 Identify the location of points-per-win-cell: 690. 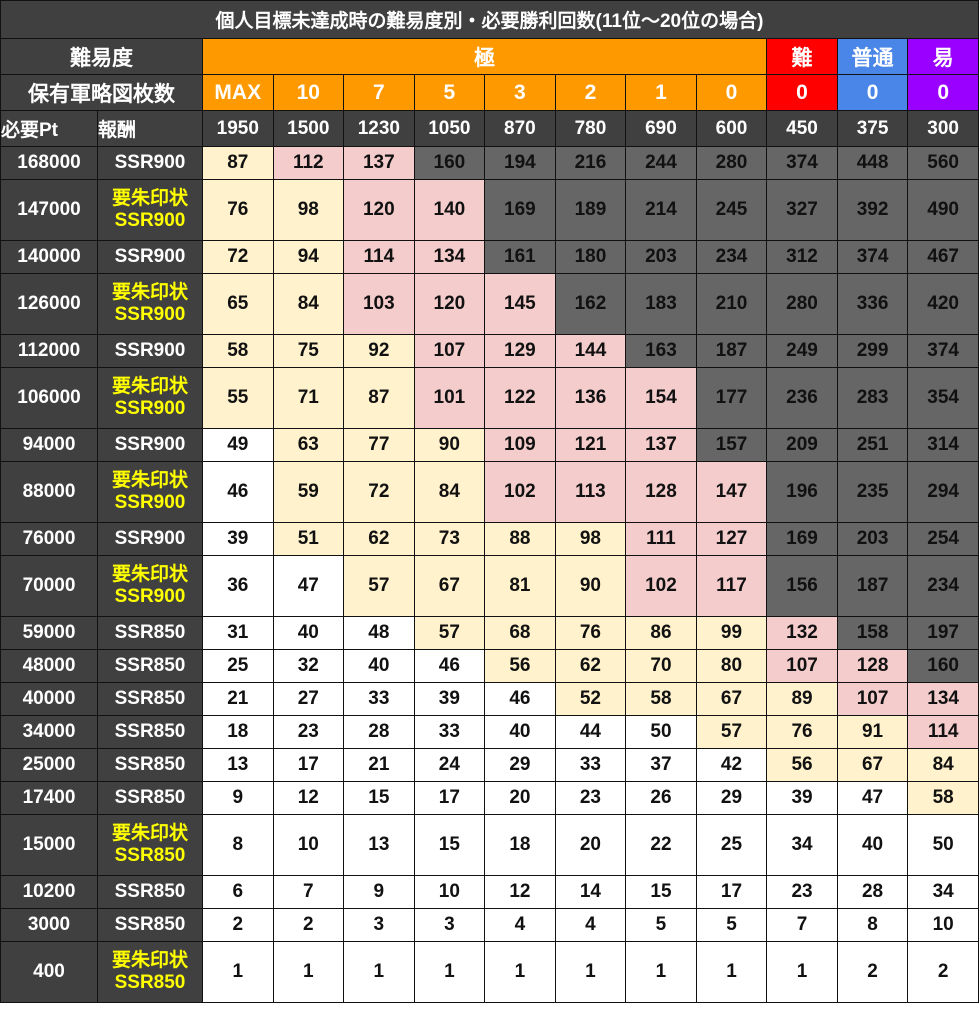
(661, 128).